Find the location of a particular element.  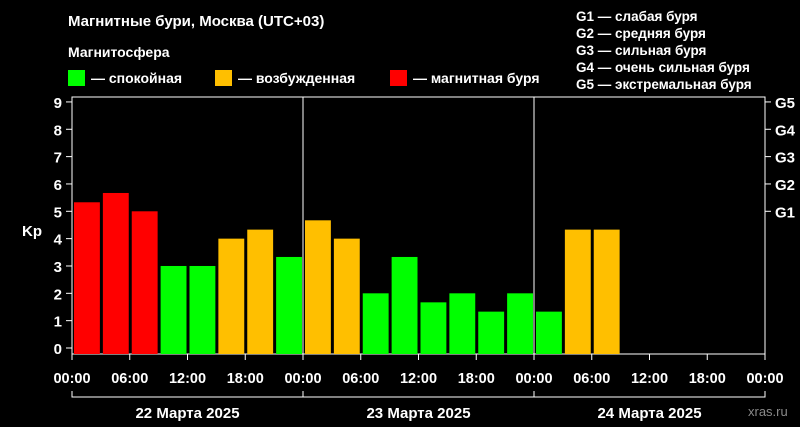

y-tick-label: 9 is located at coordinates (58, 103).